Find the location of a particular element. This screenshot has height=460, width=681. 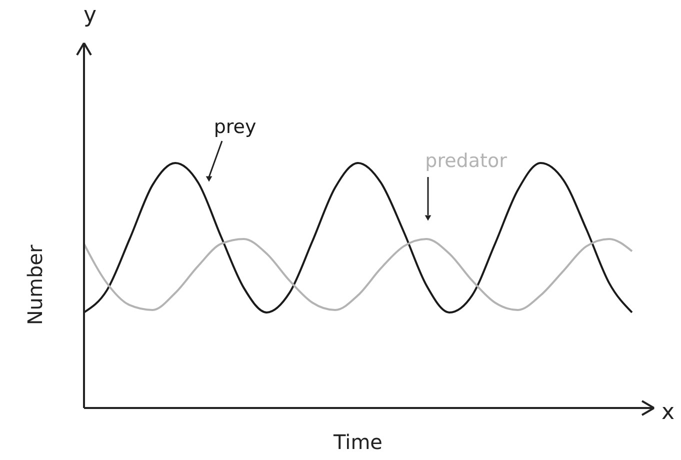

text: x is located at coordinates (668, 412).